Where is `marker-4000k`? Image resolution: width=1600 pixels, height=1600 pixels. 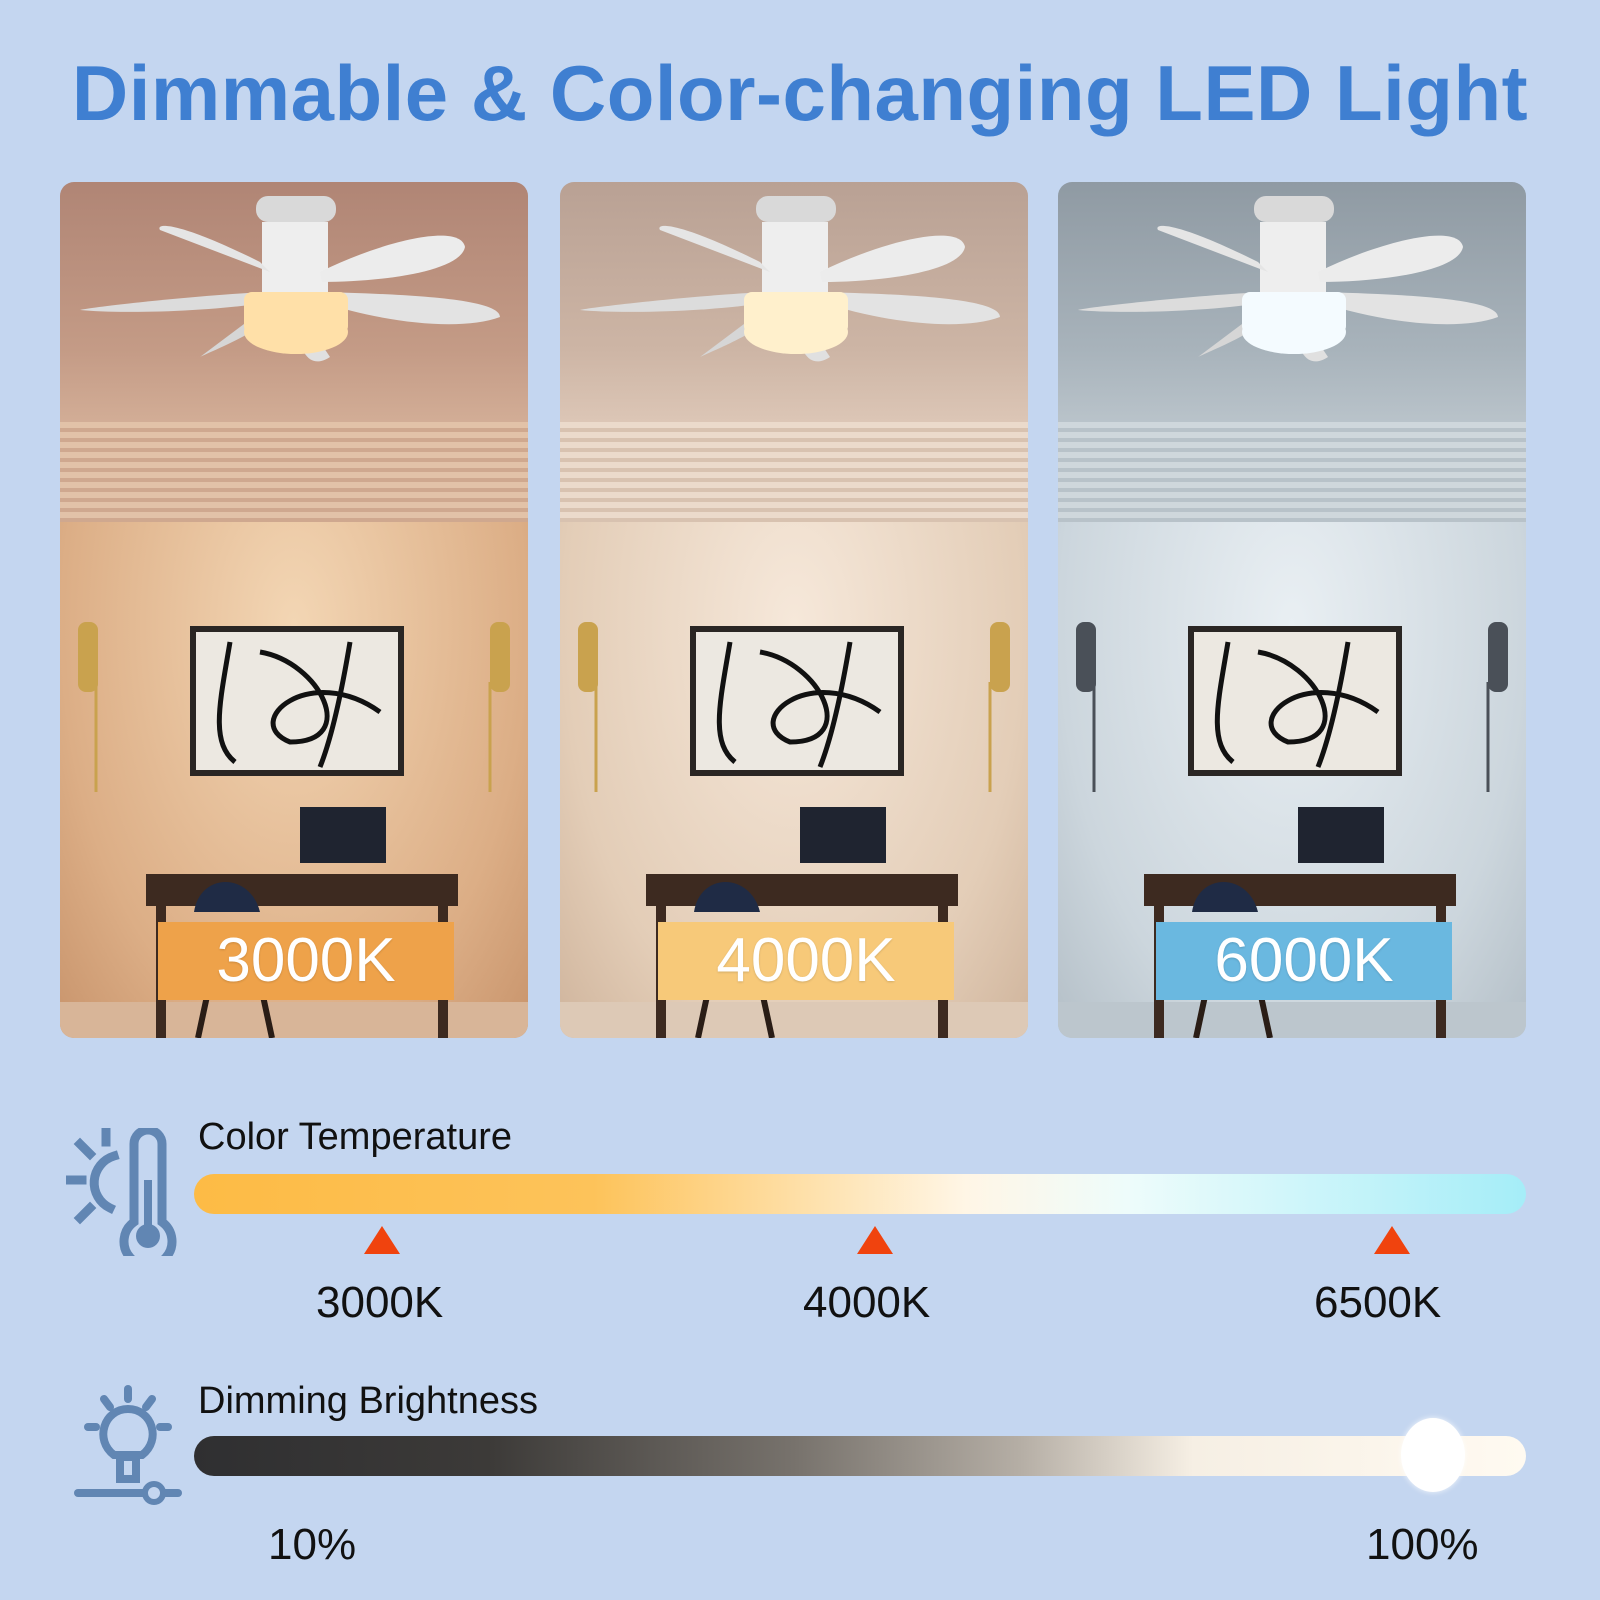 marker-4000k is located at coordinates (875, 1240).